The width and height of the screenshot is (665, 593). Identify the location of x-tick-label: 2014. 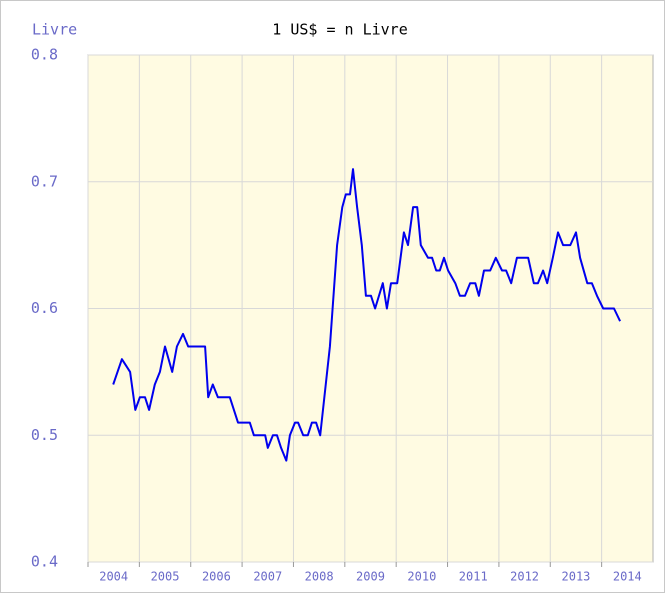
(627, 577).